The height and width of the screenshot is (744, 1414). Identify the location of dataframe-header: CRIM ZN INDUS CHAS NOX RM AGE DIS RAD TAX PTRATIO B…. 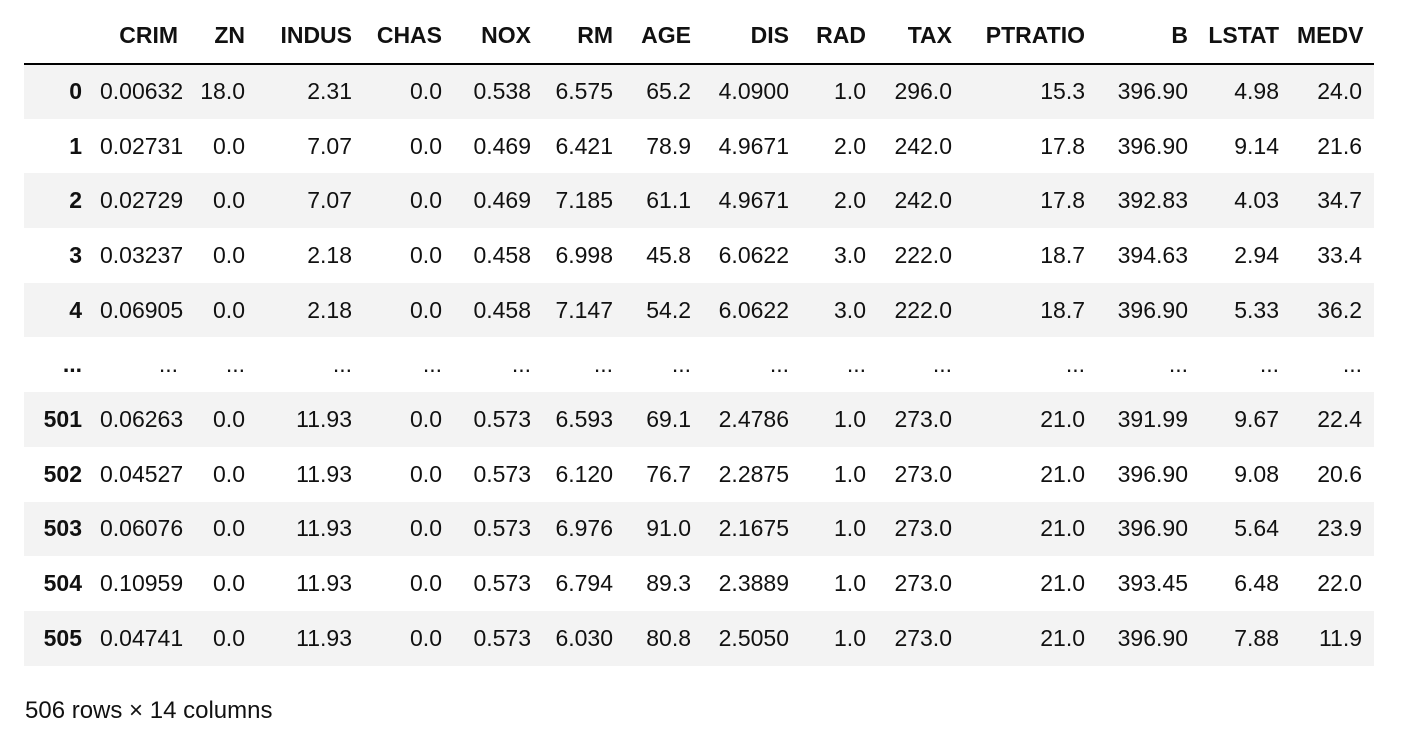
(699, 36).